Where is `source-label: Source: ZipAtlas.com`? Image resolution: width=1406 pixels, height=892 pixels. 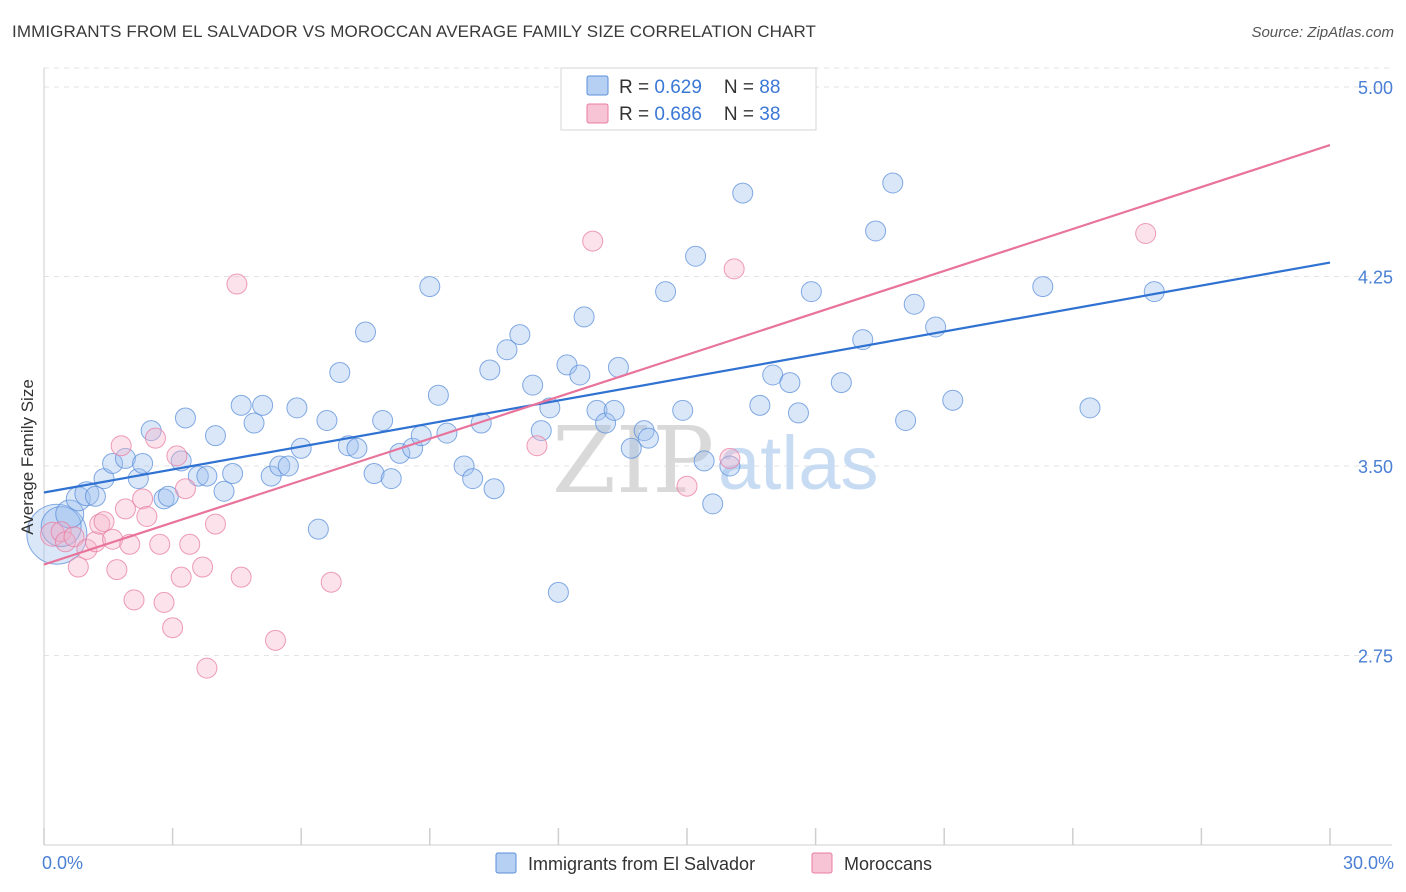 source-label: Source: ZipAtlas.com is located at coordinates (1322, 32).